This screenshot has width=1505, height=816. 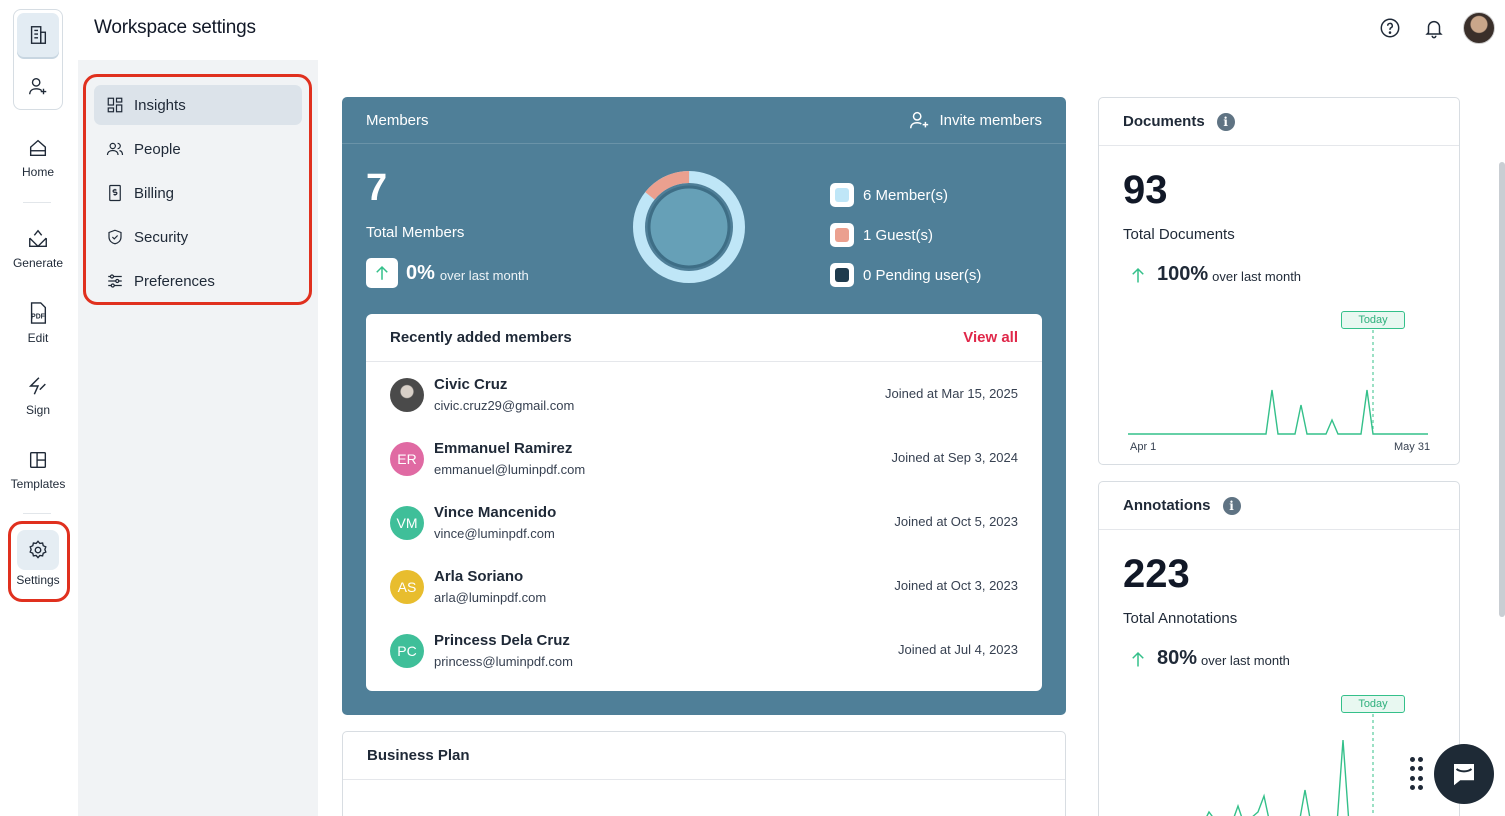 What do you see at coordinates (420, 272) in the screenshot?
I see `members-growth-pct: 0%` at bounding box center [420, 272].